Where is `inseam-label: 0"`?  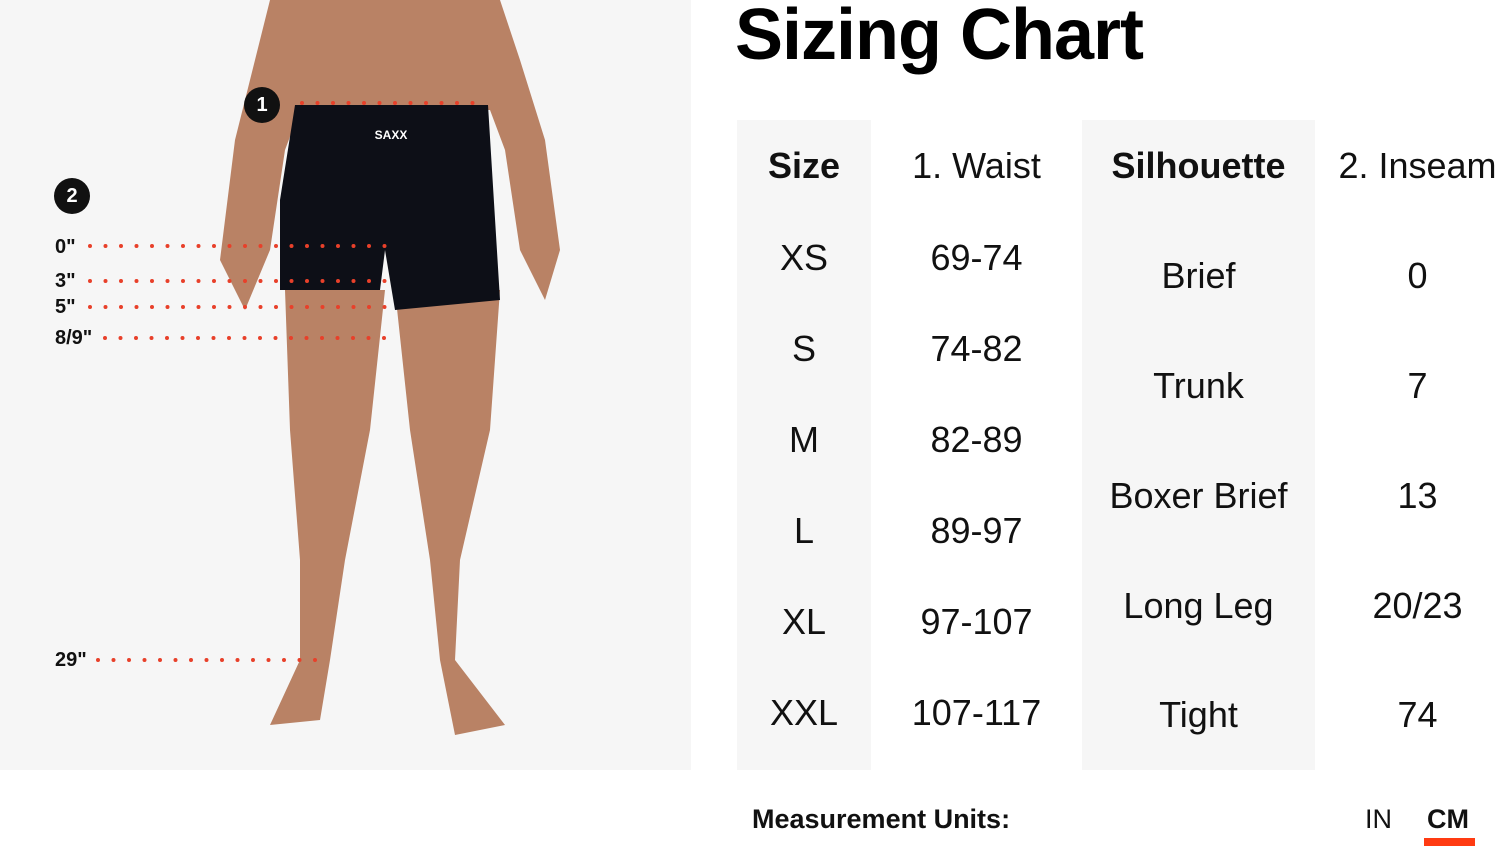 inseam-label: 0" is located at coordinates (65, 247).